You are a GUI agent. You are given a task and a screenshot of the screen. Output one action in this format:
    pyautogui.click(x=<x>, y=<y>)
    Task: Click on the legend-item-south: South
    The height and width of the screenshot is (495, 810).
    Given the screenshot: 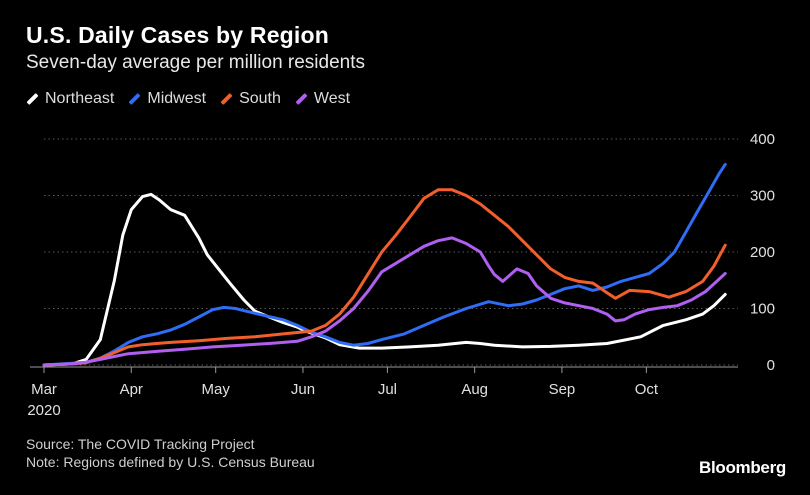 What is the action you would take?
    pyautogui.click(x=250, y=99)
    